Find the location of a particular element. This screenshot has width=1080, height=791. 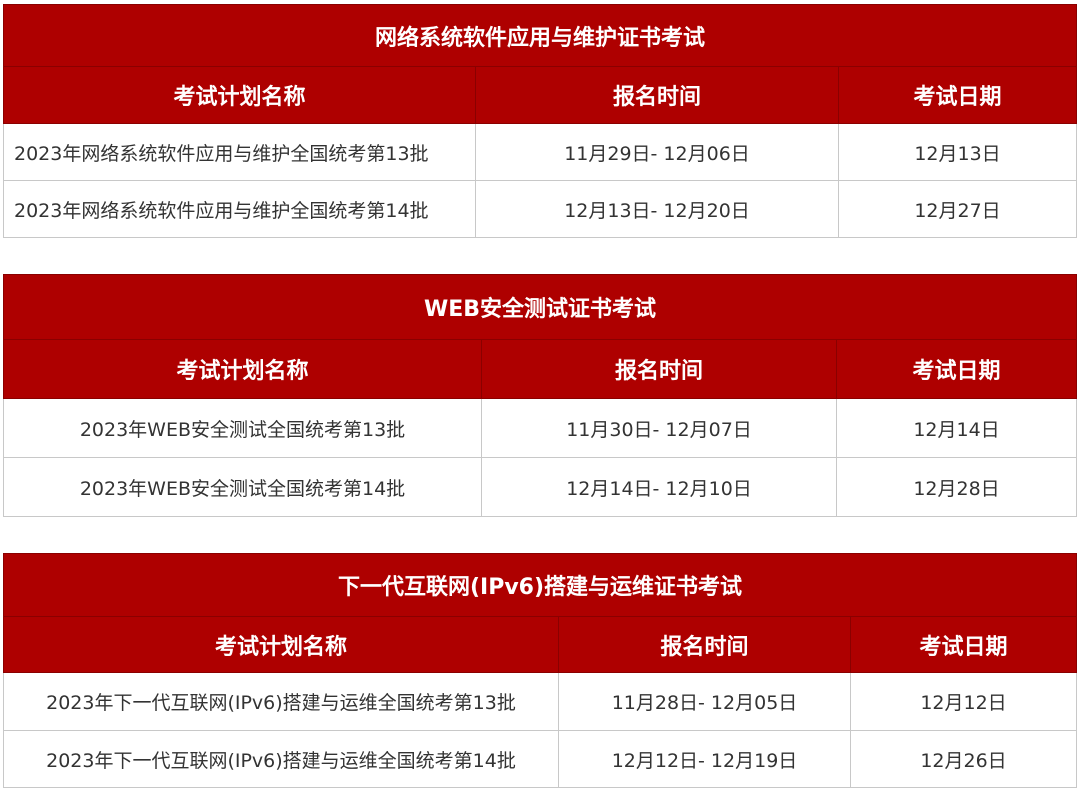

plan-name-cell: 2023年WEB安全测试全国统考第13批 is located at coordinates (242, 428).